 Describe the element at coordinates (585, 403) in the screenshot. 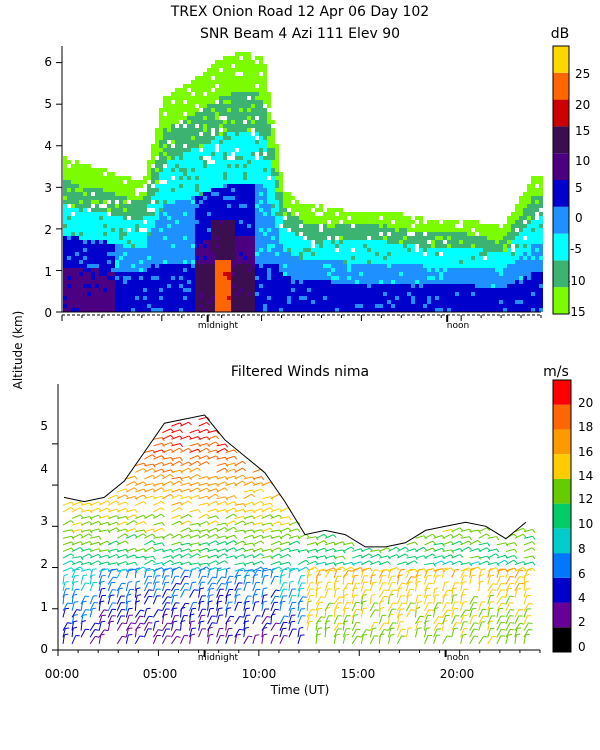

I see `winds-colorbar-tick: 20` at that location.